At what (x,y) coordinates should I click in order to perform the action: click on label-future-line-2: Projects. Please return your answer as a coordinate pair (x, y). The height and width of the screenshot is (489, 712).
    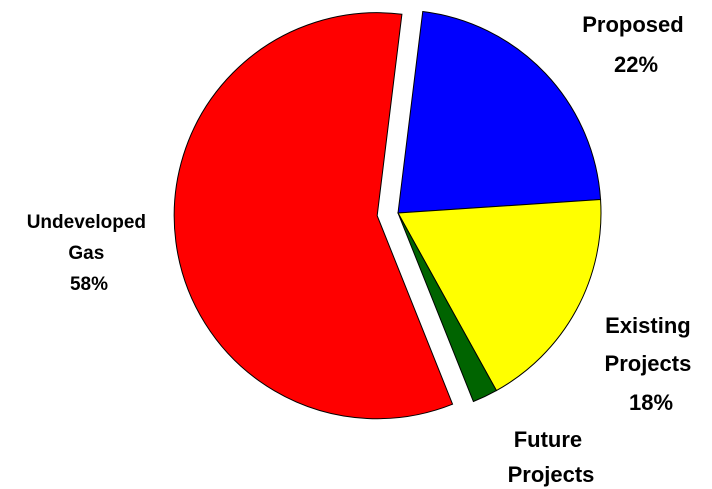
    Looking at the image, I should click on (551, 474).